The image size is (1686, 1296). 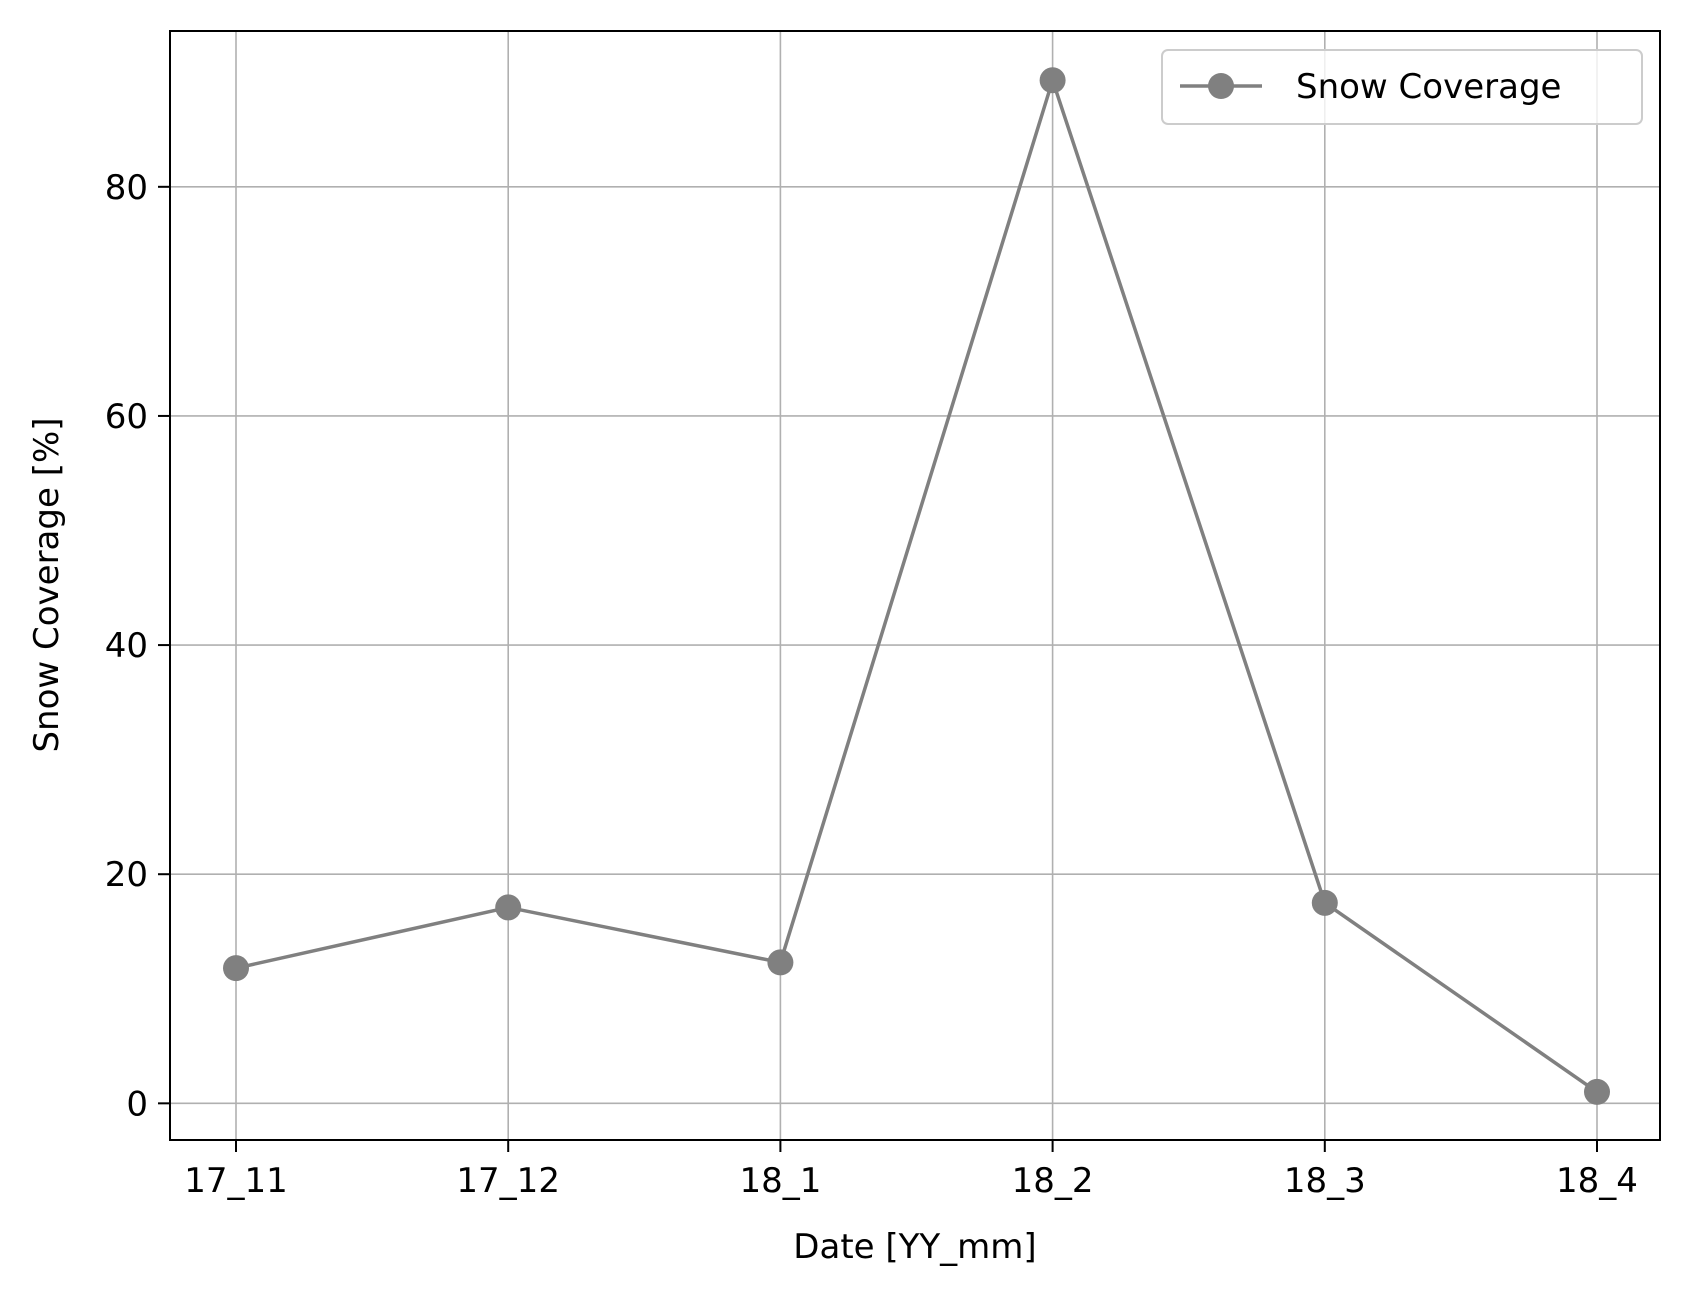 What do you see at coordinates (236, 1181) in the screenshot?
I see `x-tick-label: 17_11` at bounding box center [236, 1181].